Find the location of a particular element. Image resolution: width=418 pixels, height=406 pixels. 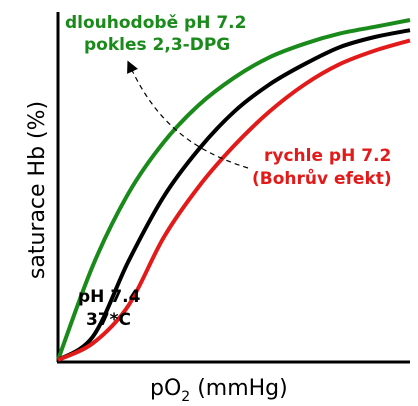

y-axis-label: saturace Hb (%) is located at coordinates (37, 190).